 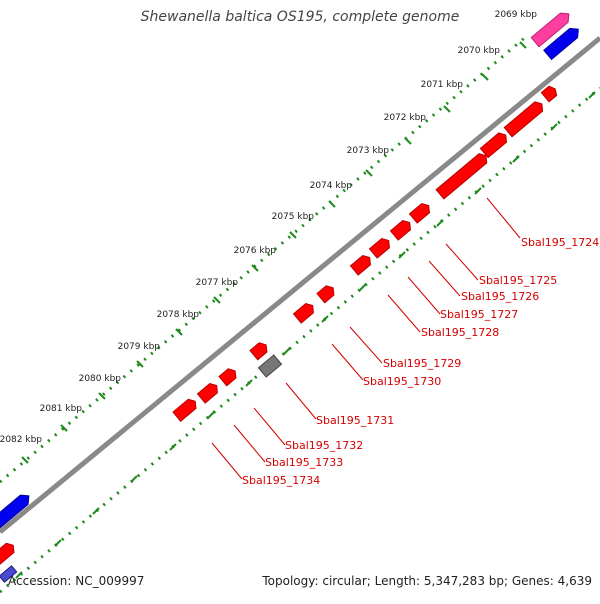 I want to click on gene-label: Sbal195_1724, so click(x=560, y=242).